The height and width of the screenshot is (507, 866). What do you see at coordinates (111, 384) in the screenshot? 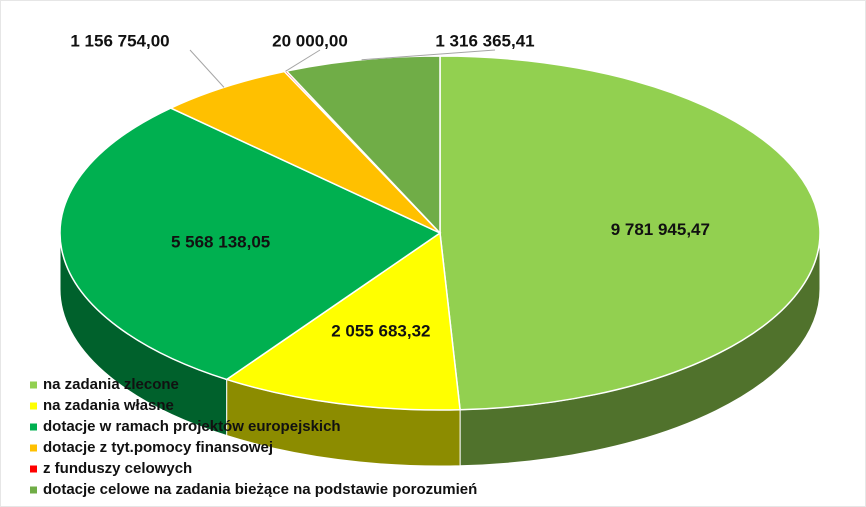
I see `legend-label: na zadania zlecone` at bounding box center [111, 384].